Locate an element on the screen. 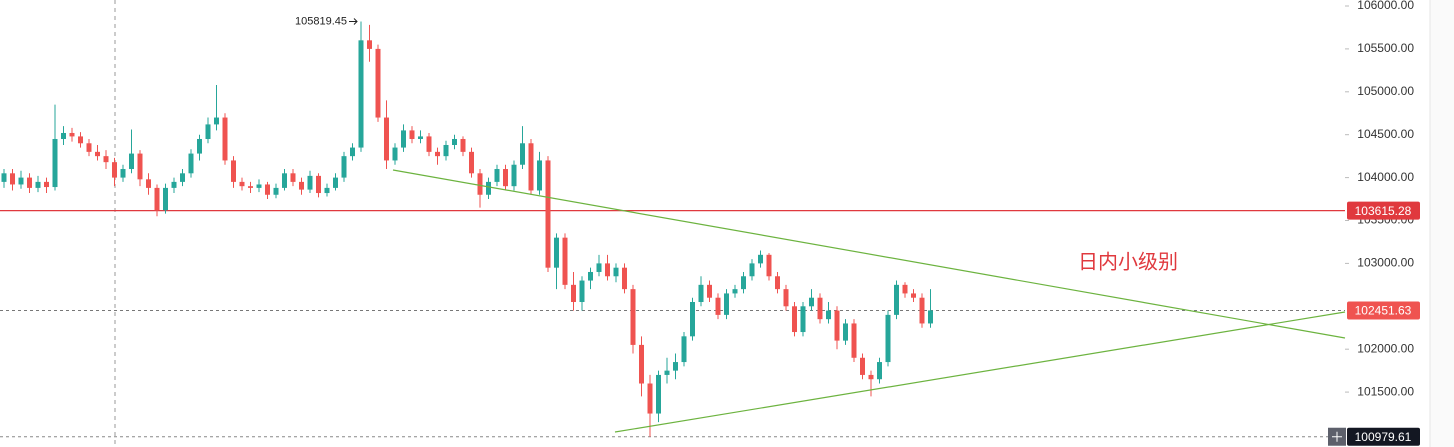 Image resolution: width=1454 pixels, height=447 pixels. y-tick-label: 101500.00 is located at coordinates (1385, 391).